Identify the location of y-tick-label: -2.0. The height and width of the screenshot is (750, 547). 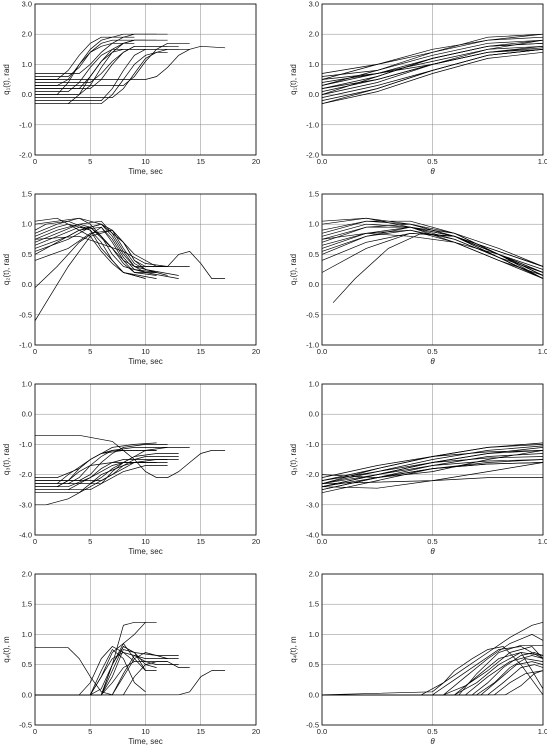
(312, 155).